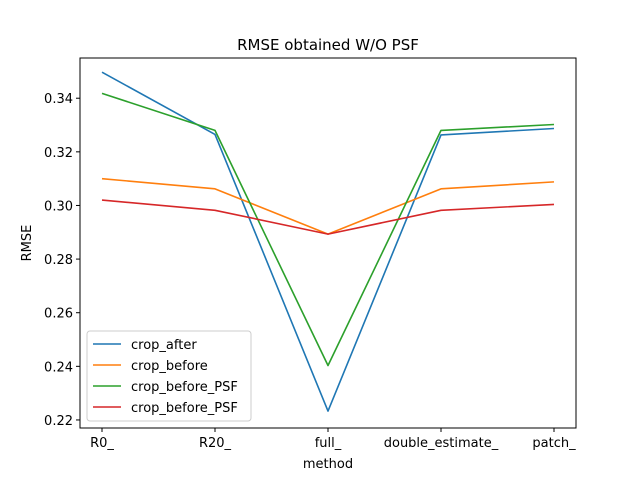 The image size is (640, 485). Describe the element at coordinates (169, 366) in the screenshot. I see `legend-label: crop_before` at that location.